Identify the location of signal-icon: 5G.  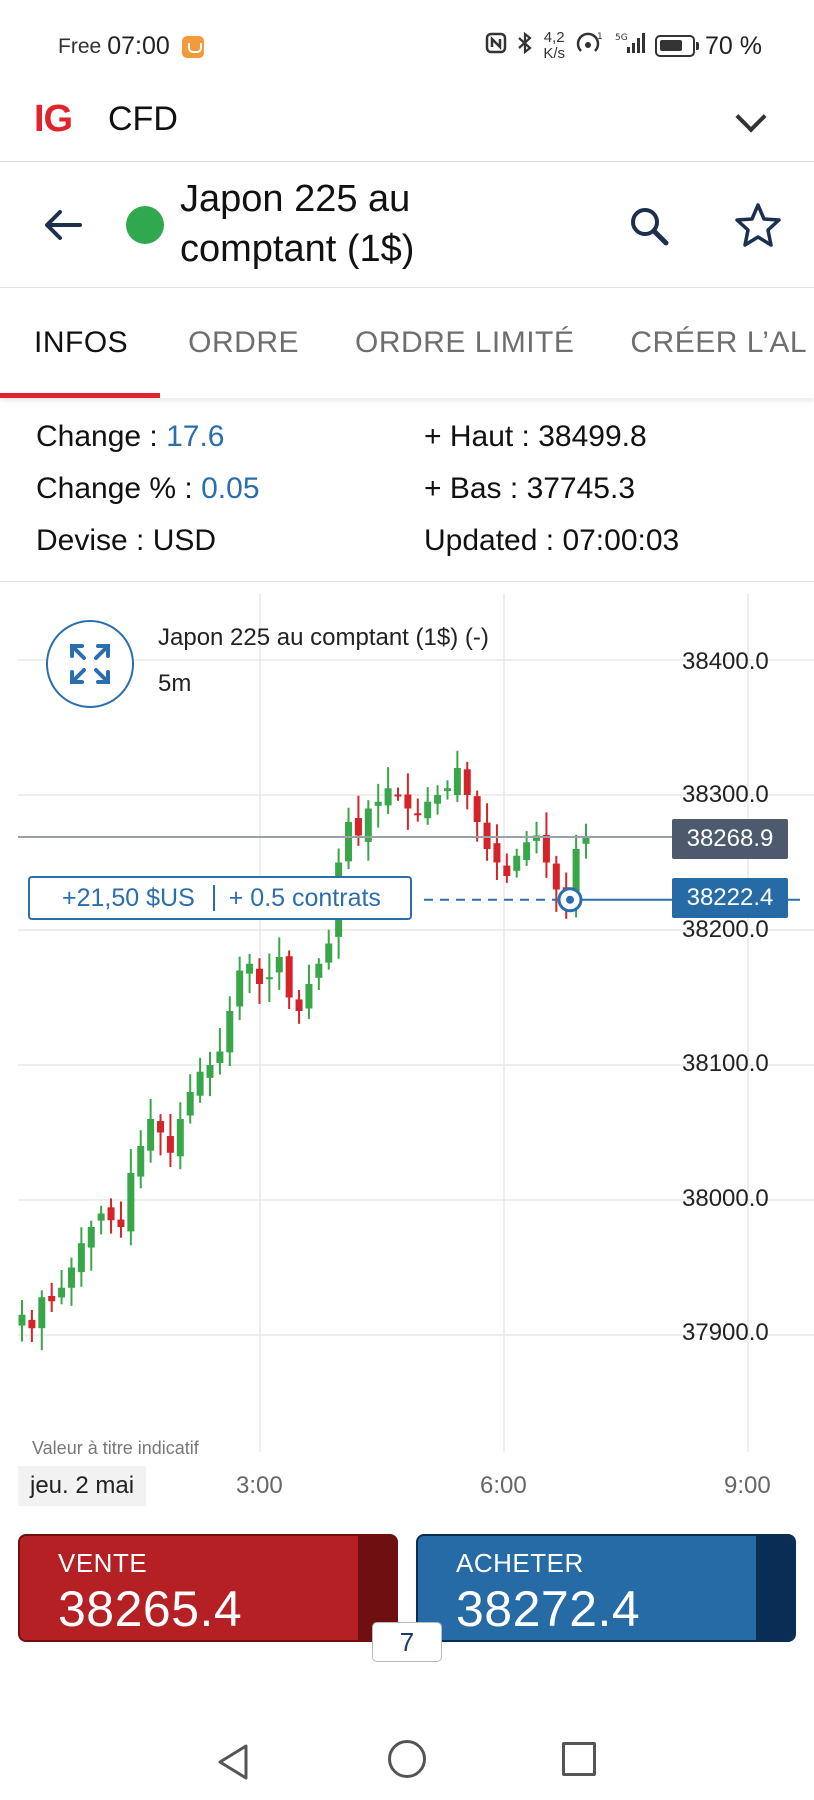
(630, 46).